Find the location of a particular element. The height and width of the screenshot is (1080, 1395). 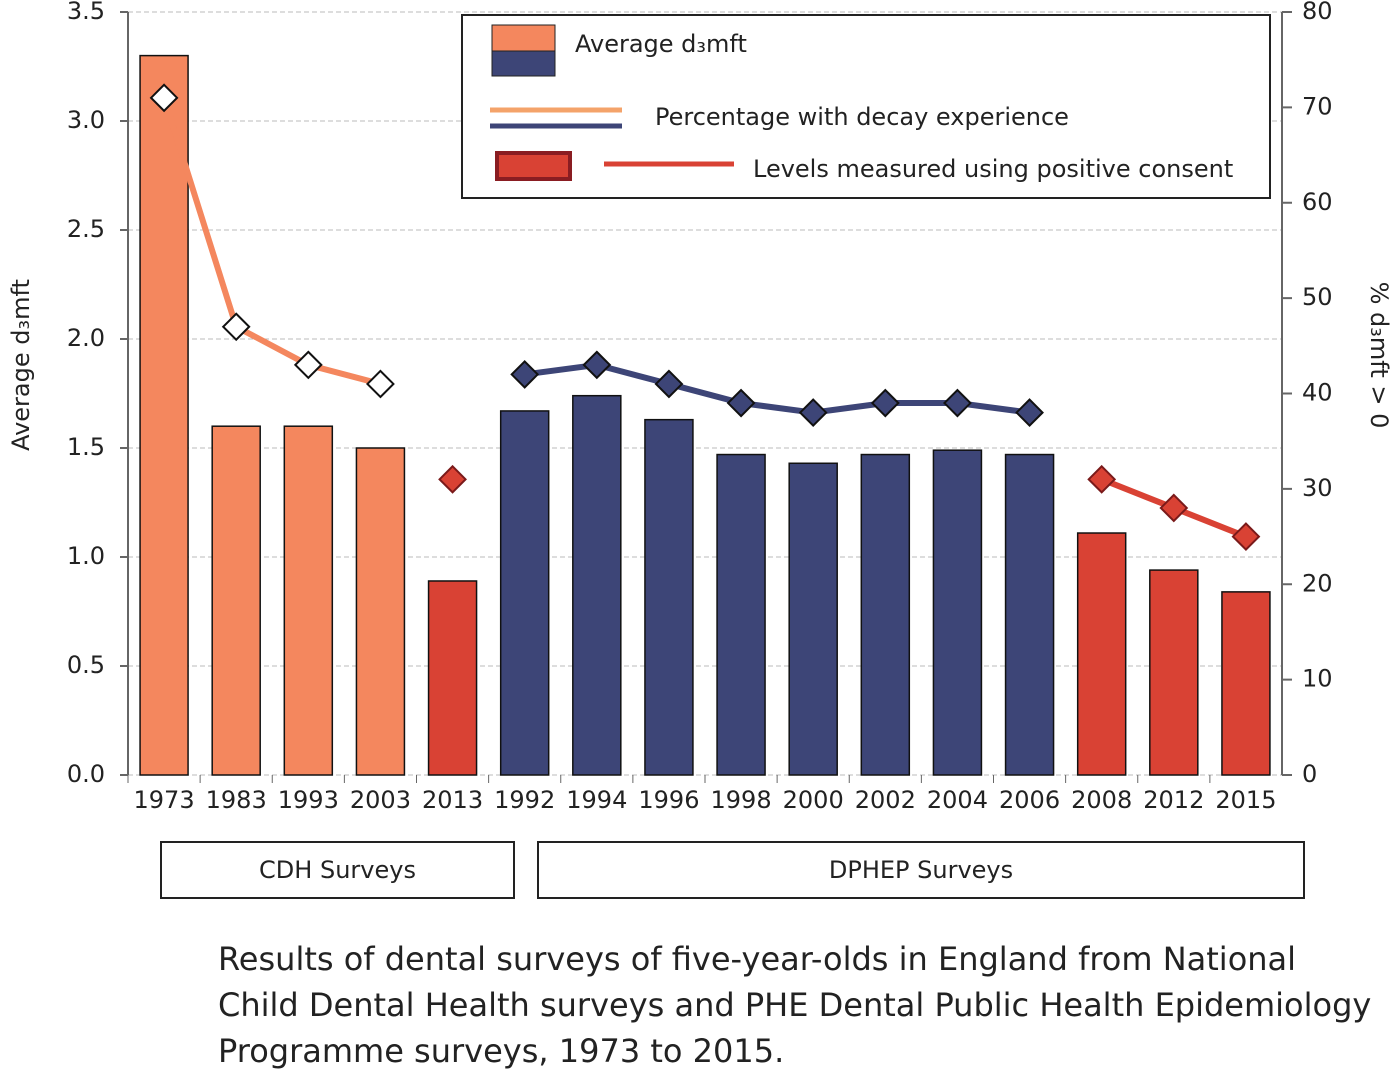

y2-axis-label: % d₃mft > 0 is located at coordinates (1379, 355).